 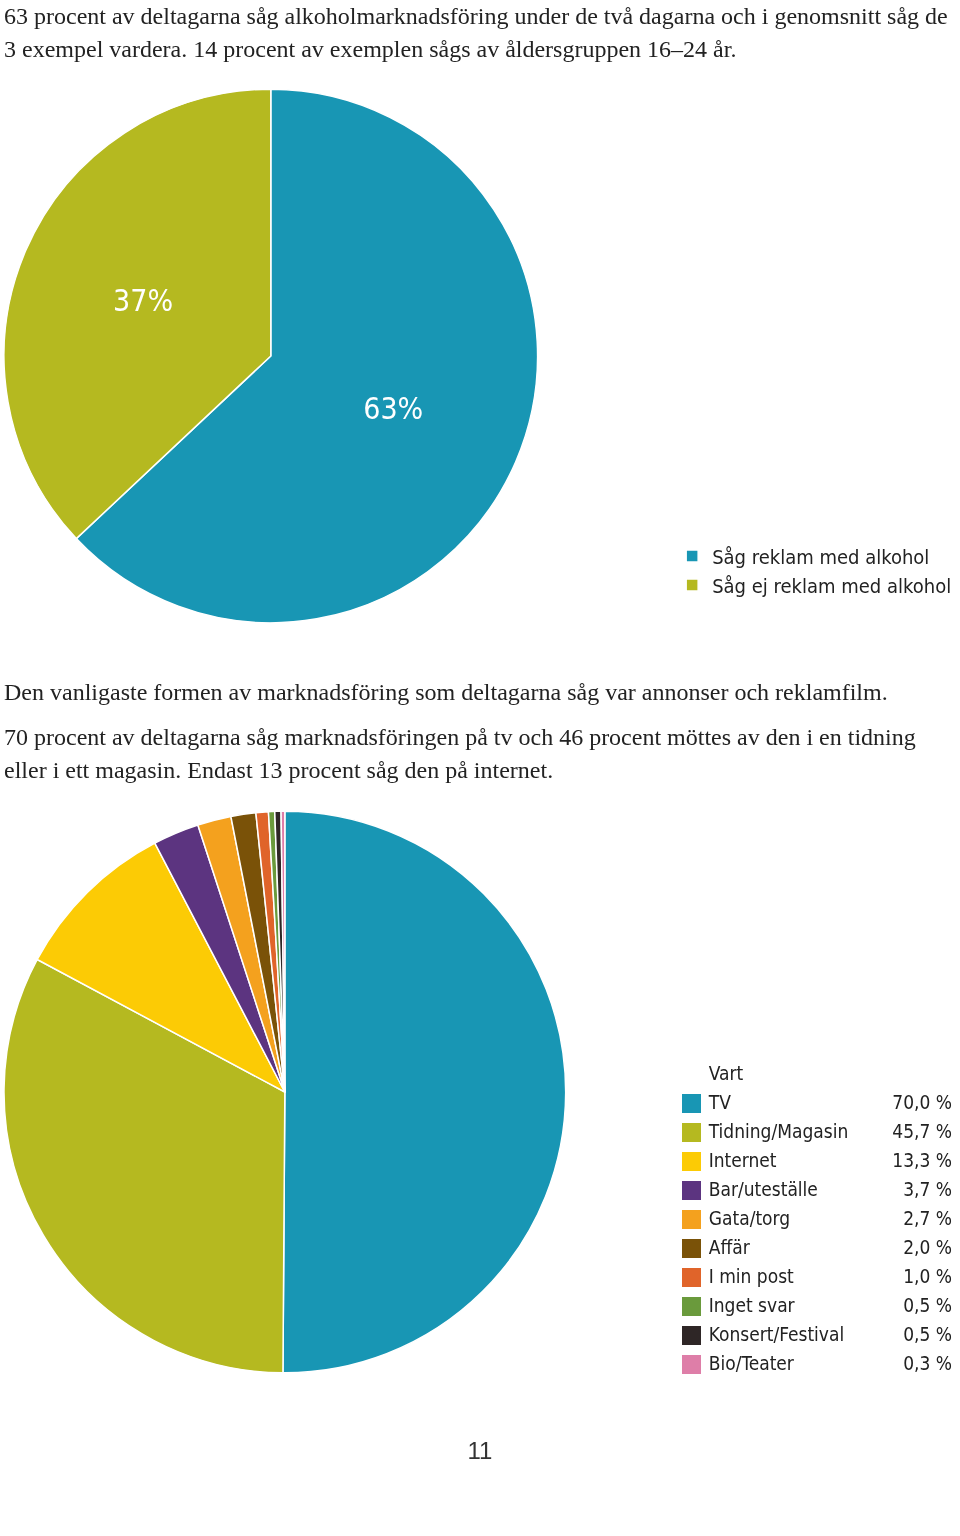 I want to click on legend-label: Såg ej reklam med alkohol, so click(x=832, y=585).